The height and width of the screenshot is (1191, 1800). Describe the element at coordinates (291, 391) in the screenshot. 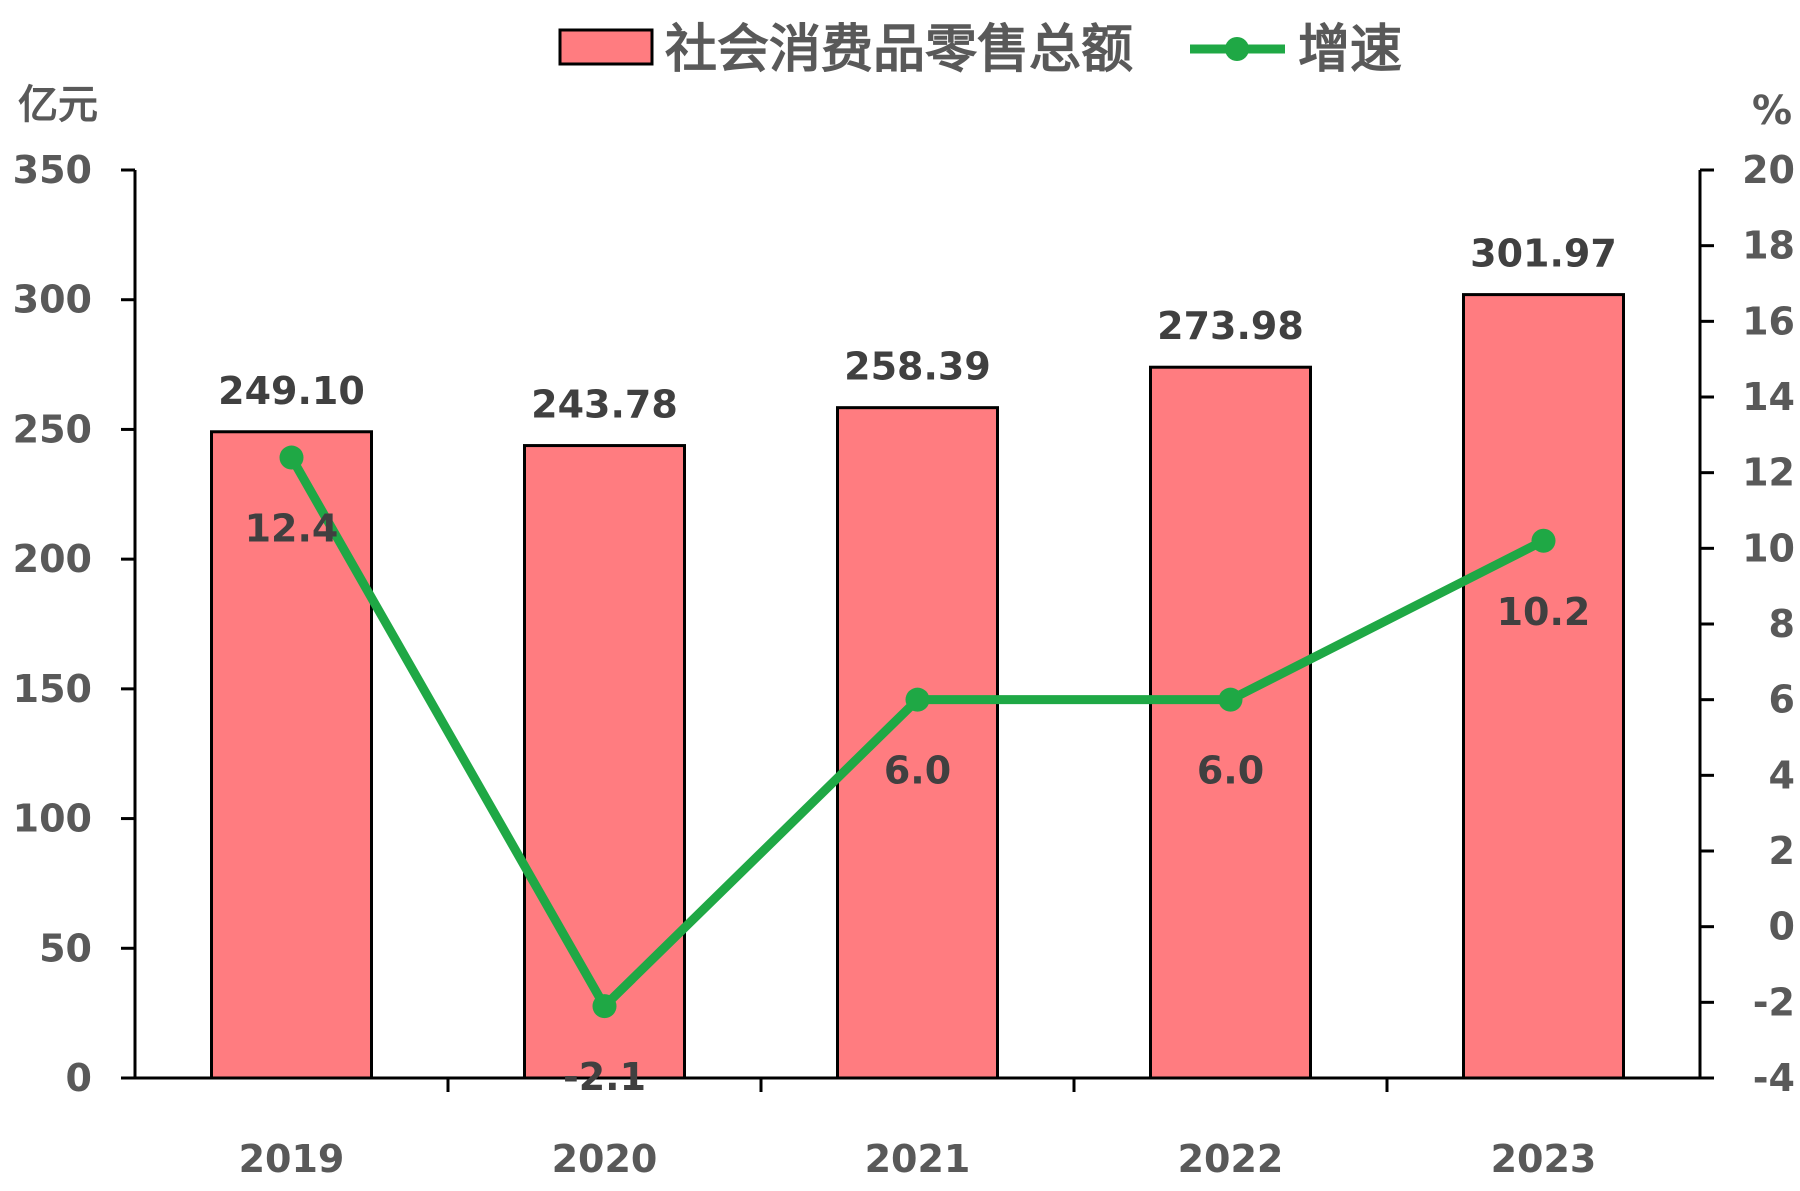

I see `bar-value-label-2019: 249.10` at that location.